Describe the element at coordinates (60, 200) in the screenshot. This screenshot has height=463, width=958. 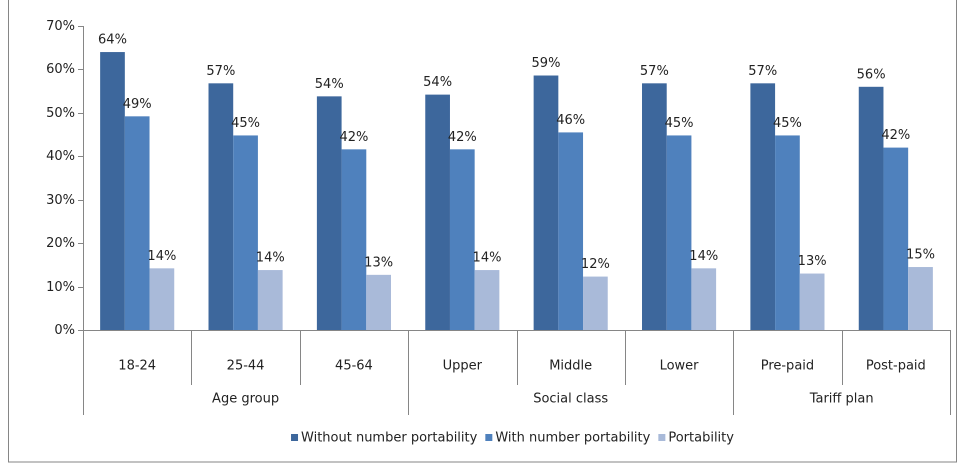
I see `y-tick-label: 30%` at that location.